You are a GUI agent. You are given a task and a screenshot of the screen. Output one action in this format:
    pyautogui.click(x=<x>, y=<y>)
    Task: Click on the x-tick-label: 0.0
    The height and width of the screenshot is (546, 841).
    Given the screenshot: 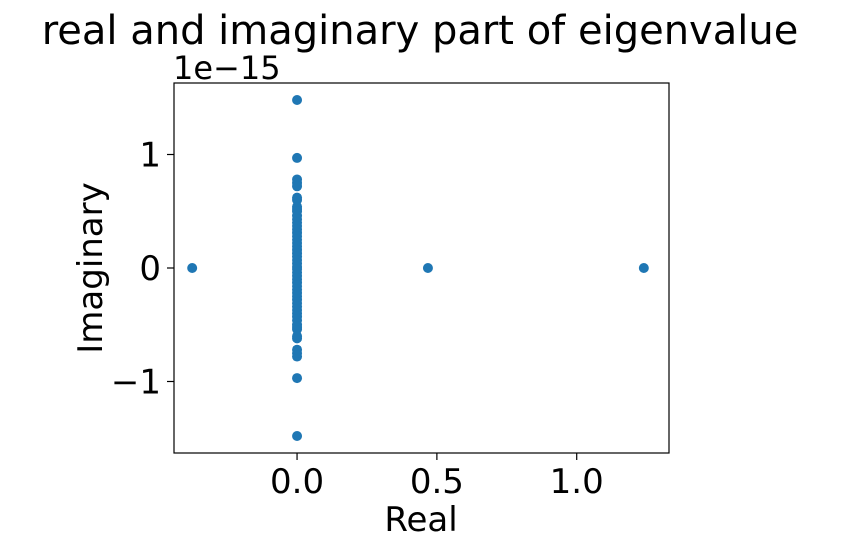 What is the action you would take?
    pyautogui.click(x=297, y=482)
    